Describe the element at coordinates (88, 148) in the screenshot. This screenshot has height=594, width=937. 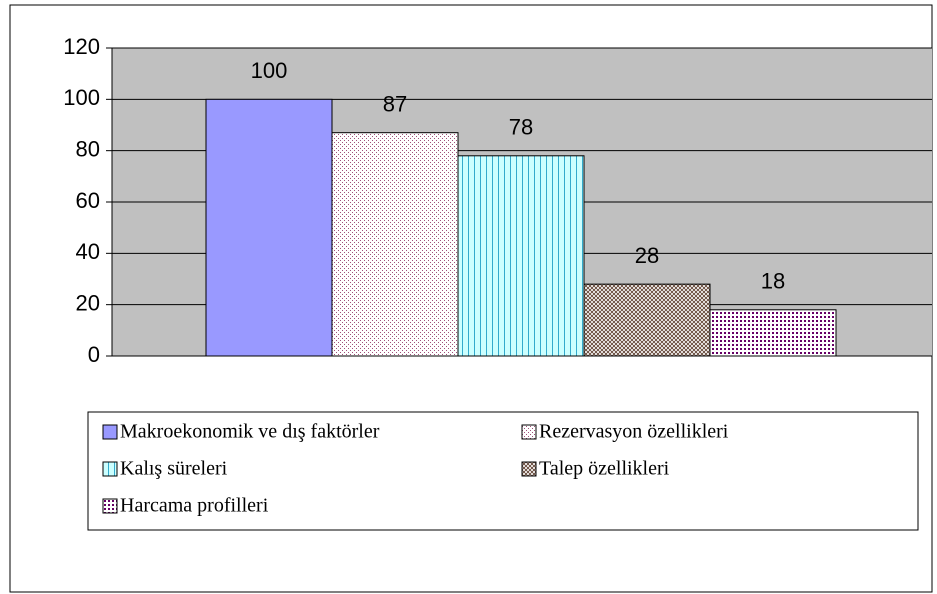
I see `y-tick-label: 80` at that location.